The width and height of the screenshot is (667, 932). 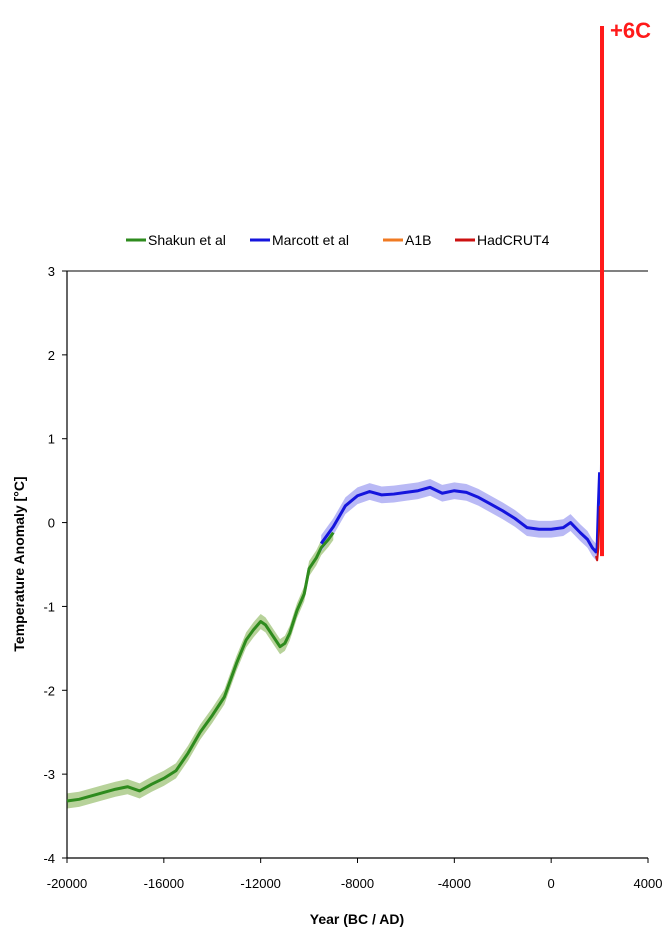 I want to click on y-tick-label: 1, so click(x=51, y=439).